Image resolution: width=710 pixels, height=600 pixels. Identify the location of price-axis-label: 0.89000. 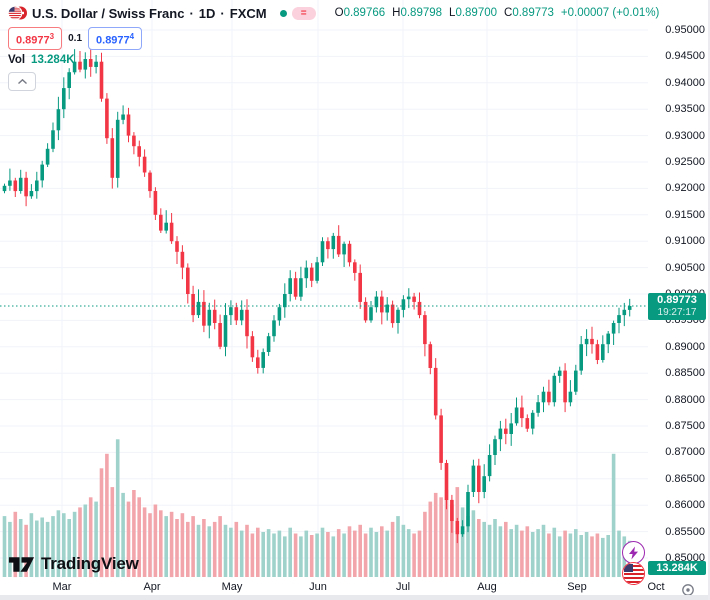
(685, 347).